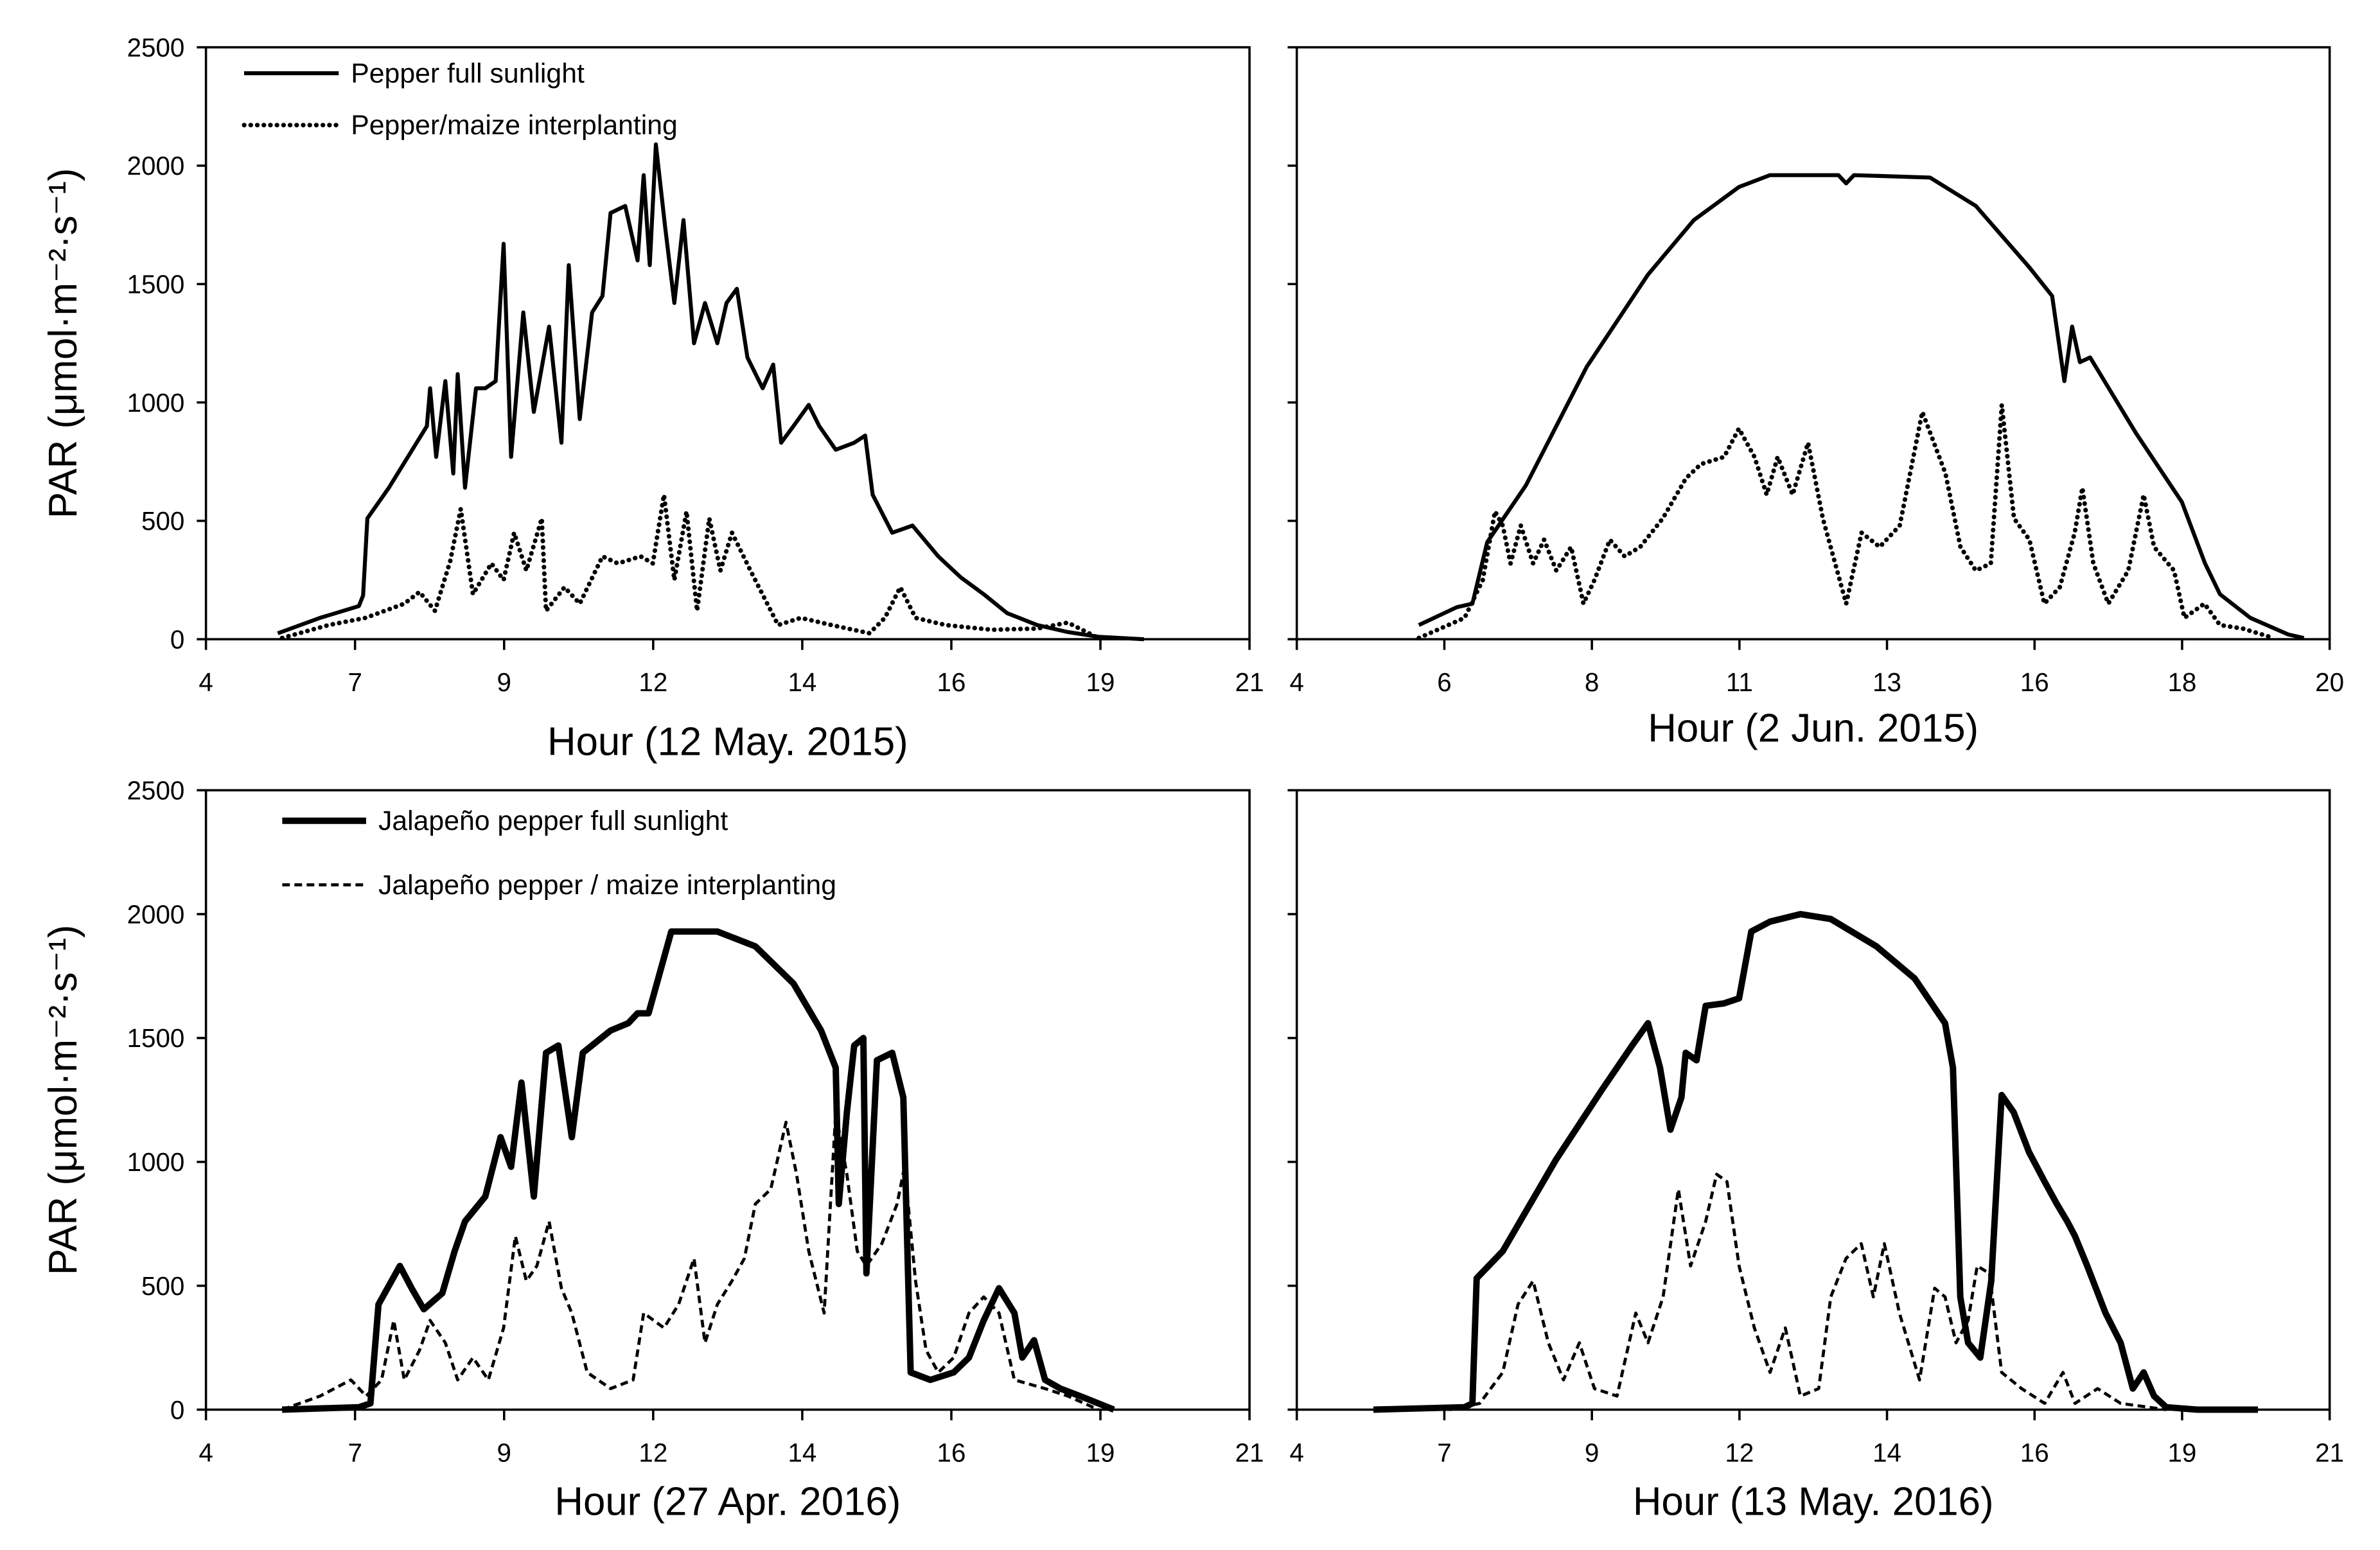  What do you see at coordinates (1592, 682) in the screenshot?
I see `x-tick-label: 8` at bounding box center [1592, 682].